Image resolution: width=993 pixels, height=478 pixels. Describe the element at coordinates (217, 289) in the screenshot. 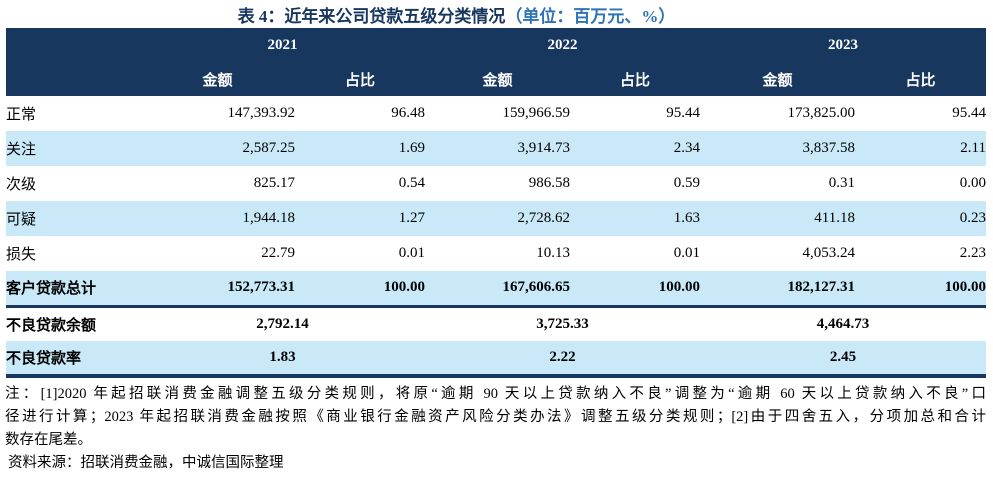

I see `cell-amount: 152,773.31` at that location.